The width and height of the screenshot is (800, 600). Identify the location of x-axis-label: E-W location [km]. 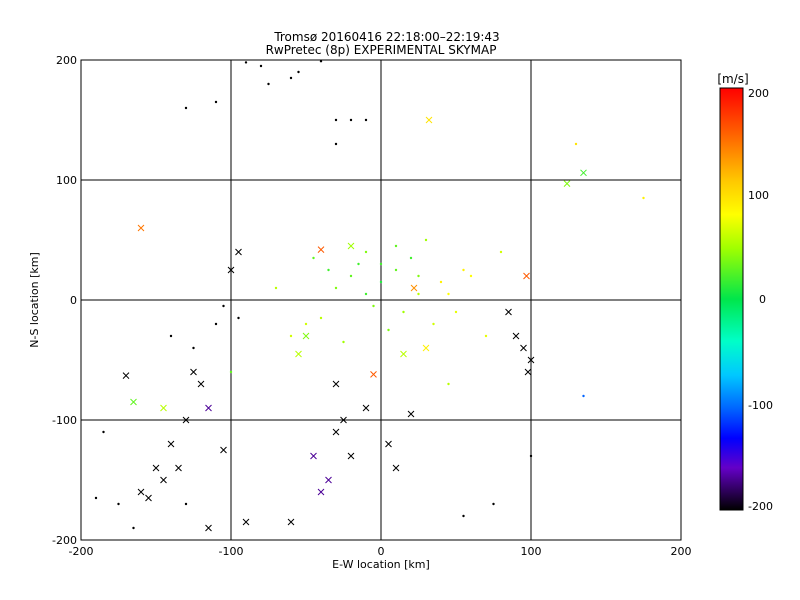
(381, 564).